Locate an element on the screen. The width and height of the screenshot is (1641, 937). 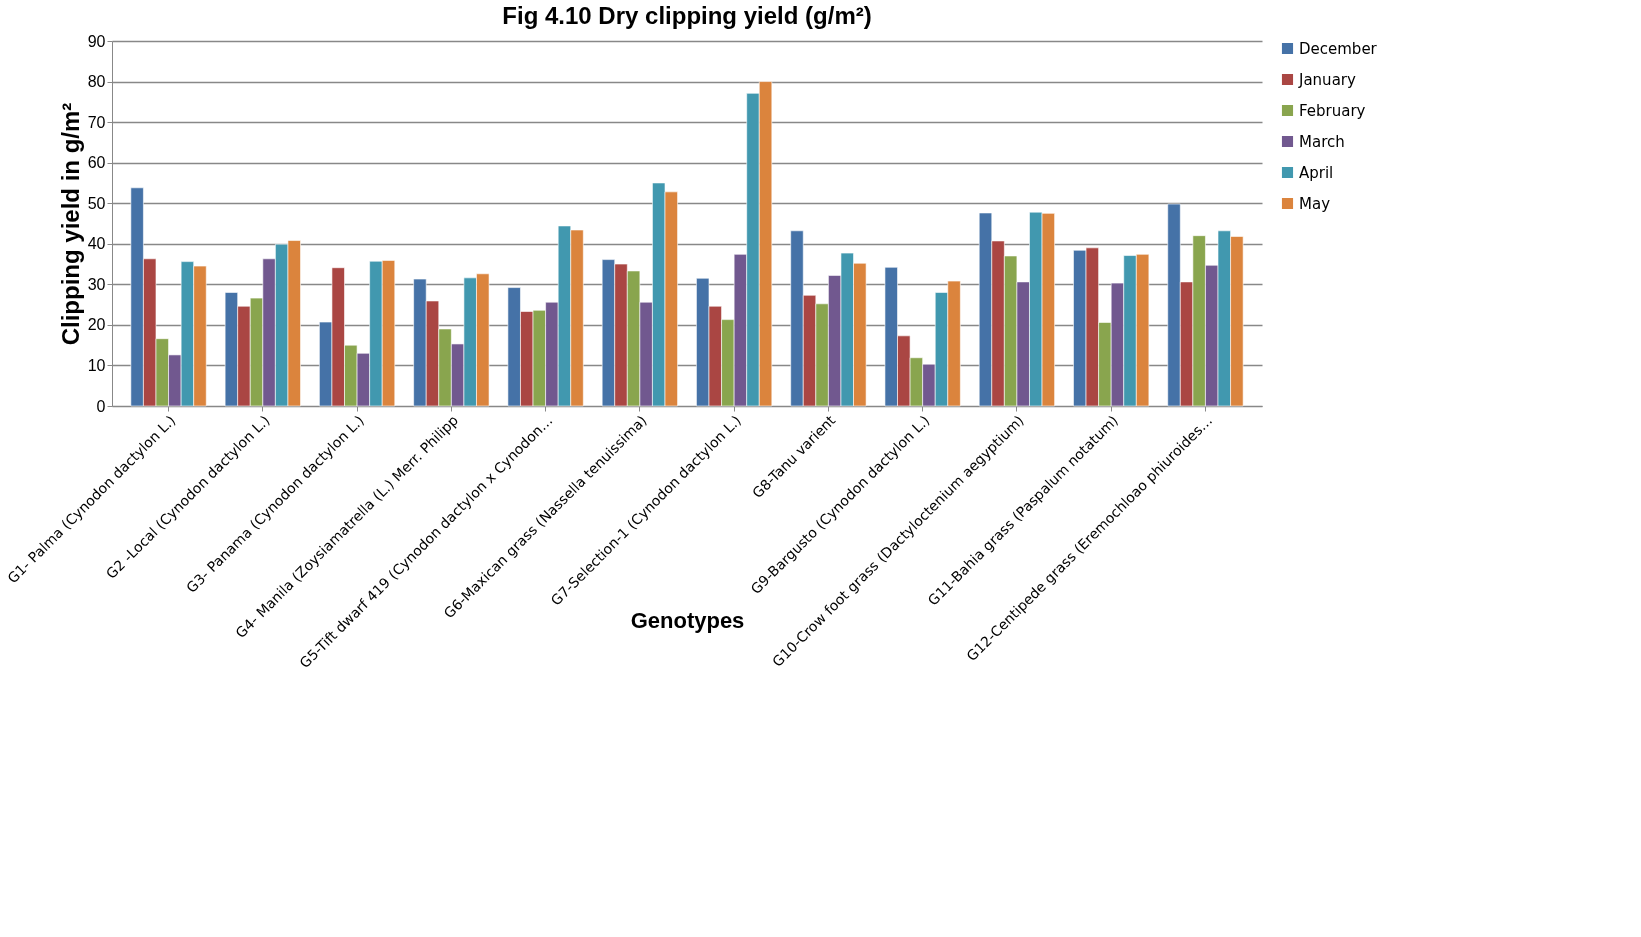
y-tick-label: 90 is located at coordinates (96, 41).